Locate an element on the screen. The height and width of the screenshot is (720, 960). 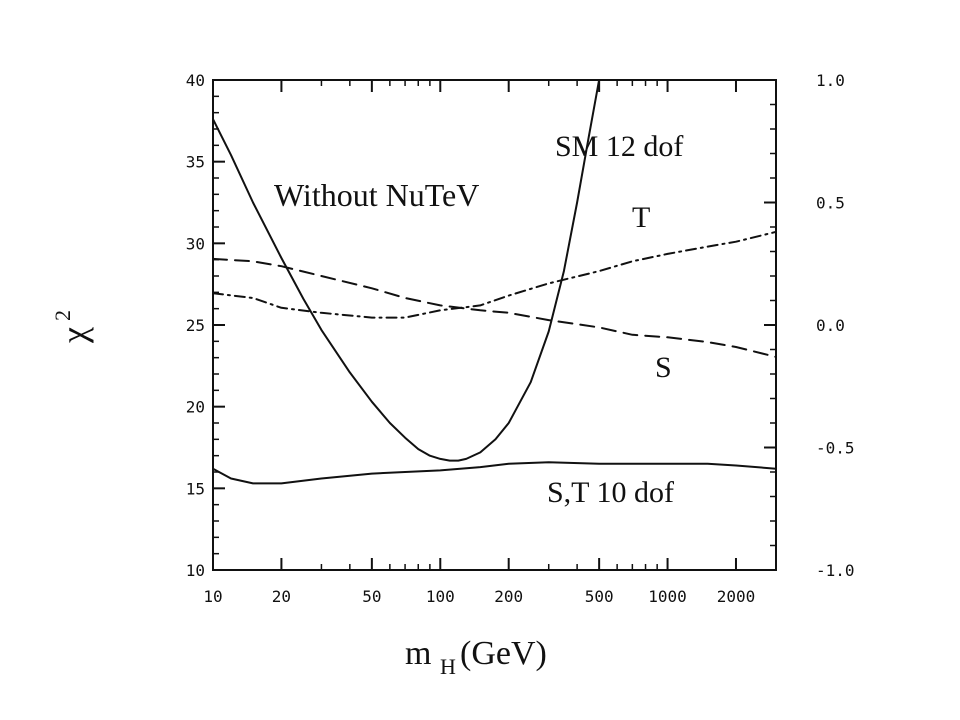
y-tick-label: 30 is located at coordinates (195, 243).